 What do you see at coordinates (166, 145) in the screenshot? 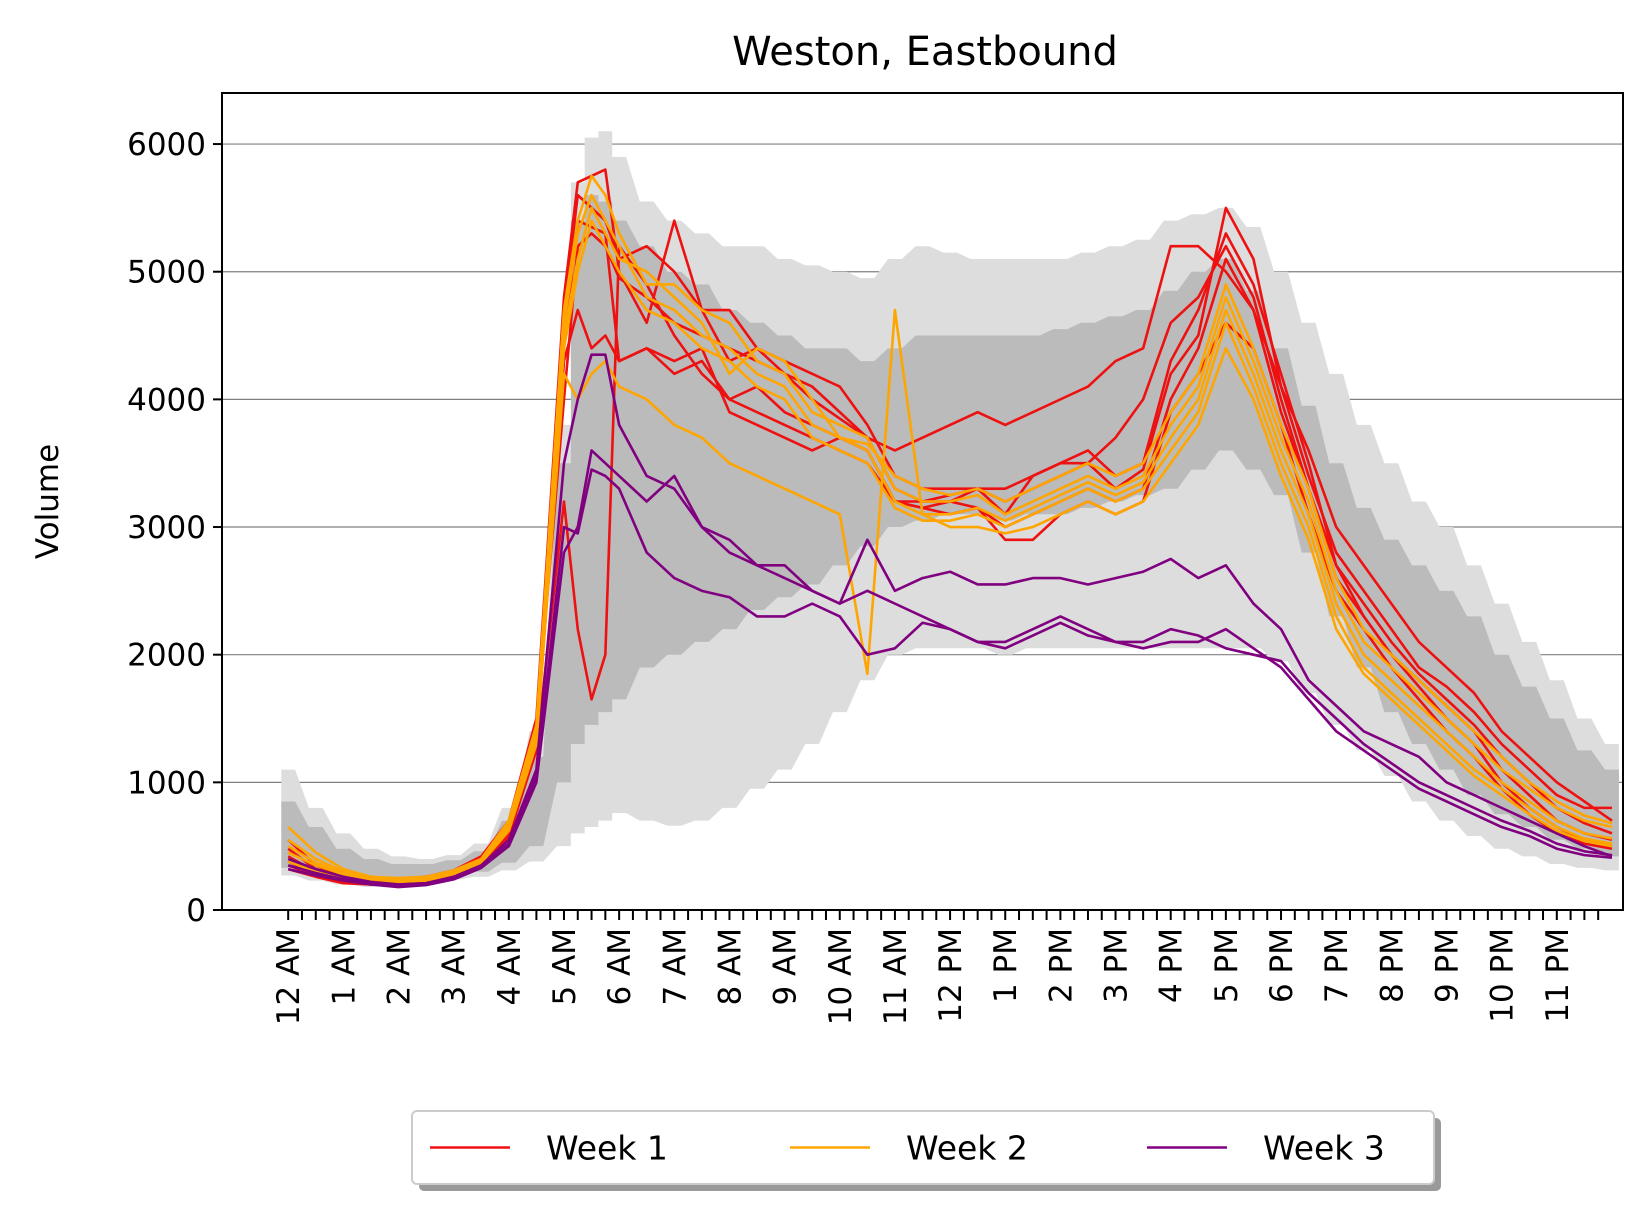
I see `y-tick-label: 6000` at bounding box center [166, 145].